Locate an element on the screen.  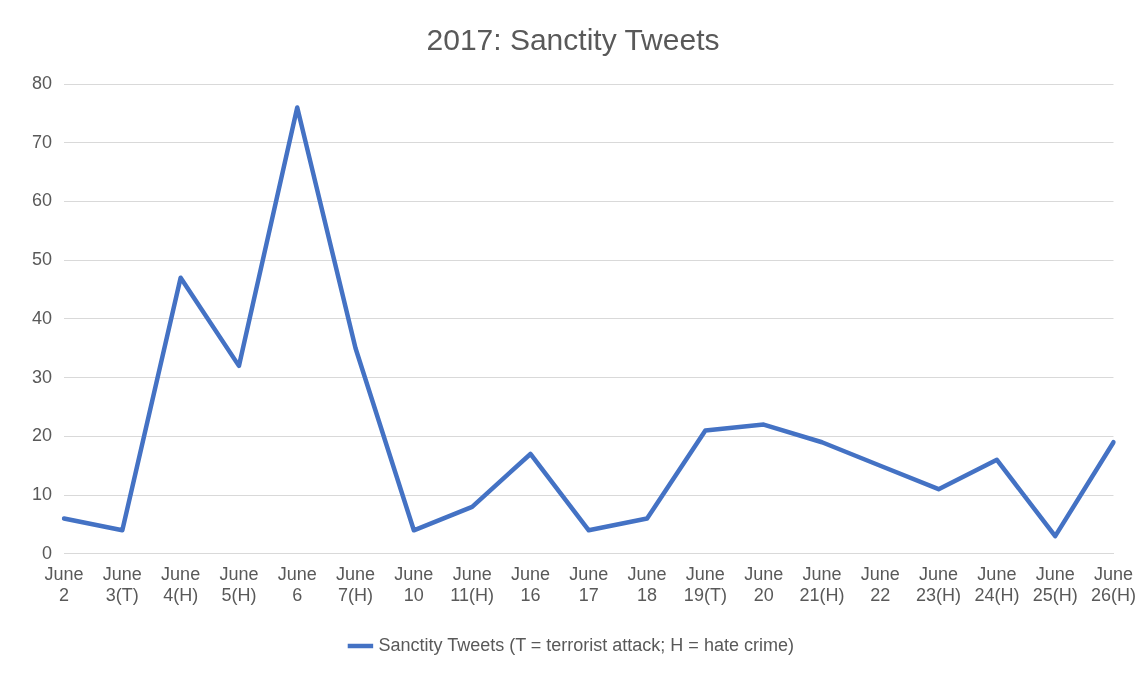
x-tick-label: June 26(H) is located at coordinates (1113, 584).